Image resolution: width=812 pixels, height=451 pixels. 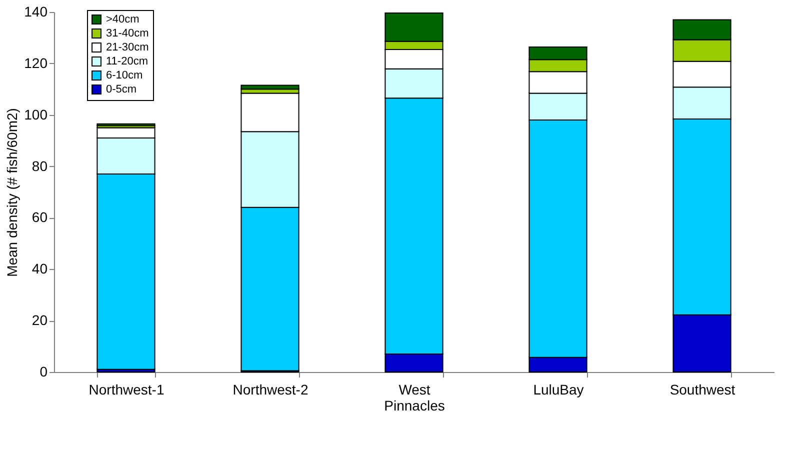 What do you see at coordinates (703, 390) in the screenshot?
I see `x-tick-label: Southwest` at bounding box center [703, 390].